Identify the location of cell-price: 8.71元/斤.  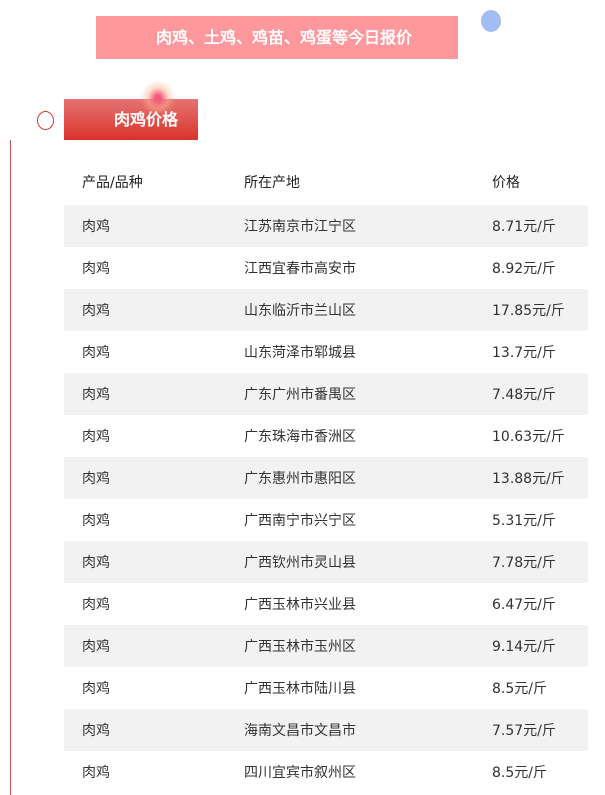
(524, 227).